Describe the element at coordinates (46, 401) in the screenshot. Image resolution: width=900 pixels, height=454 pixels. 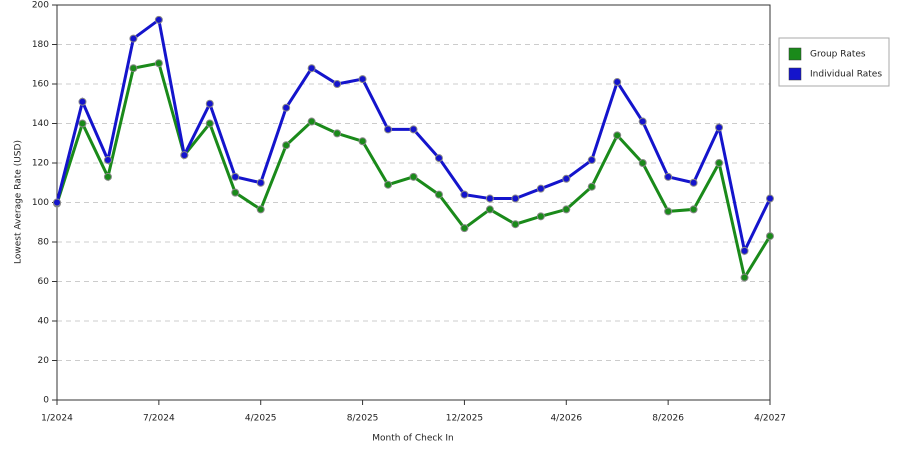
I see `y-tick-label: 0` at that location.